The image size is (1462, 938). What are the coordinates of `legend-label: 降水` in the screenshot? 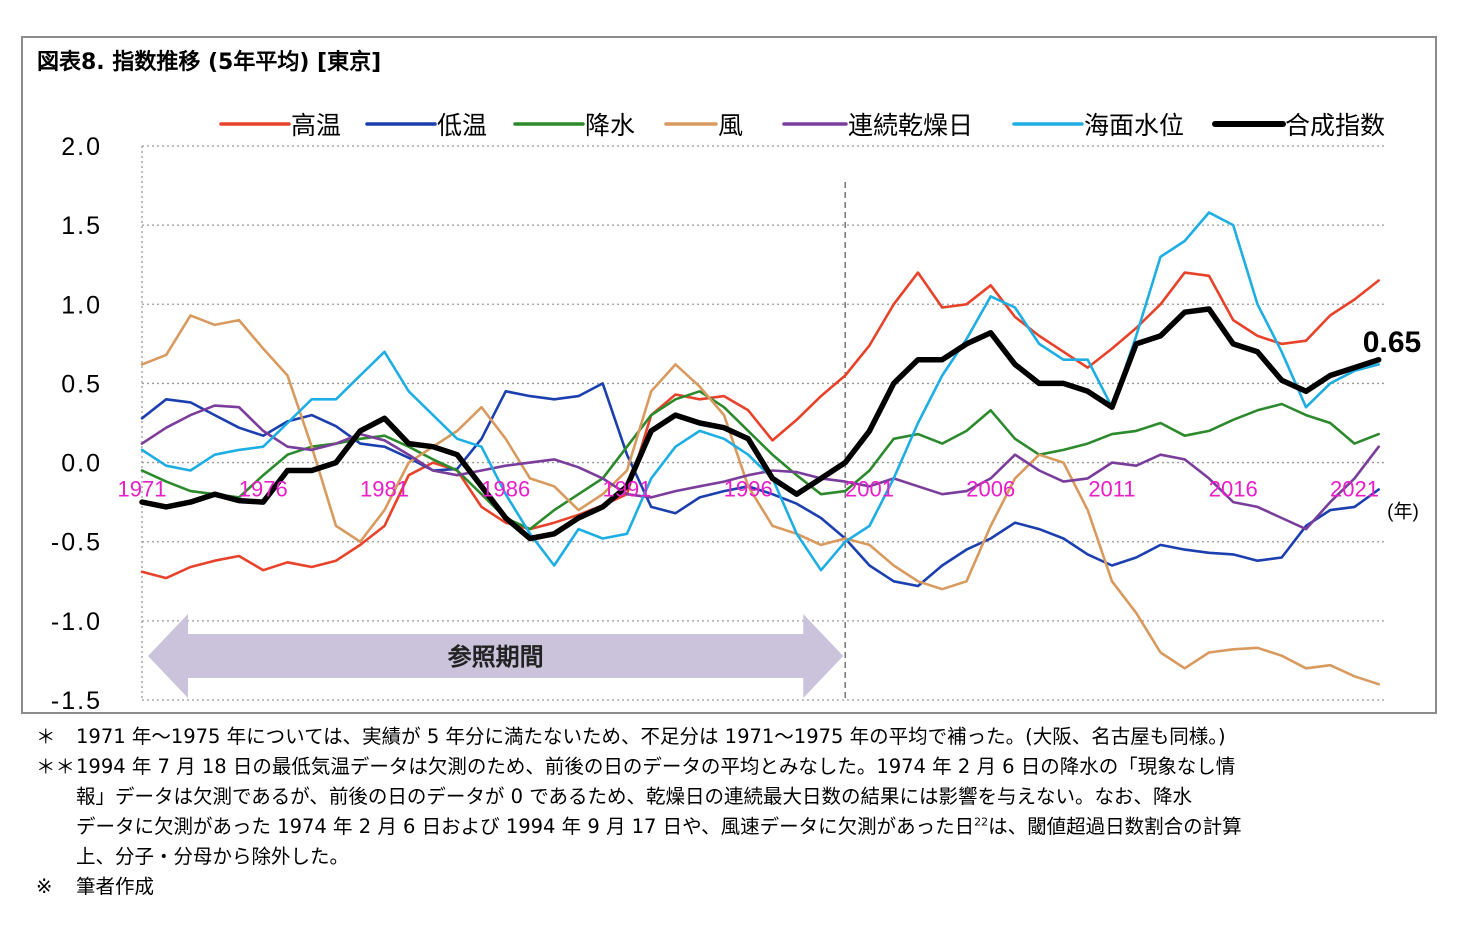 It's located at (610, 126).